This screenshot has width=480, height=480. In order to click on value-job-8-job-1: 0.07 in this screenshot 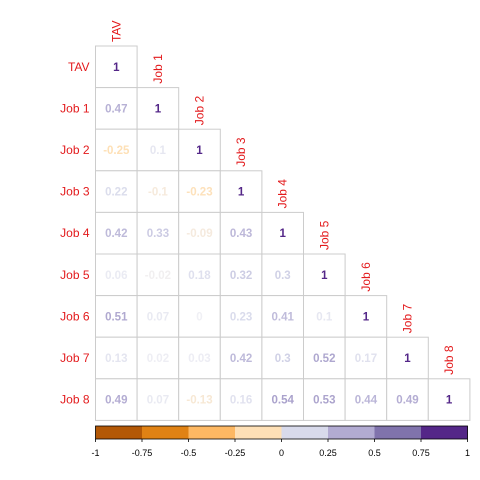, I will do `click(158, 401)`.